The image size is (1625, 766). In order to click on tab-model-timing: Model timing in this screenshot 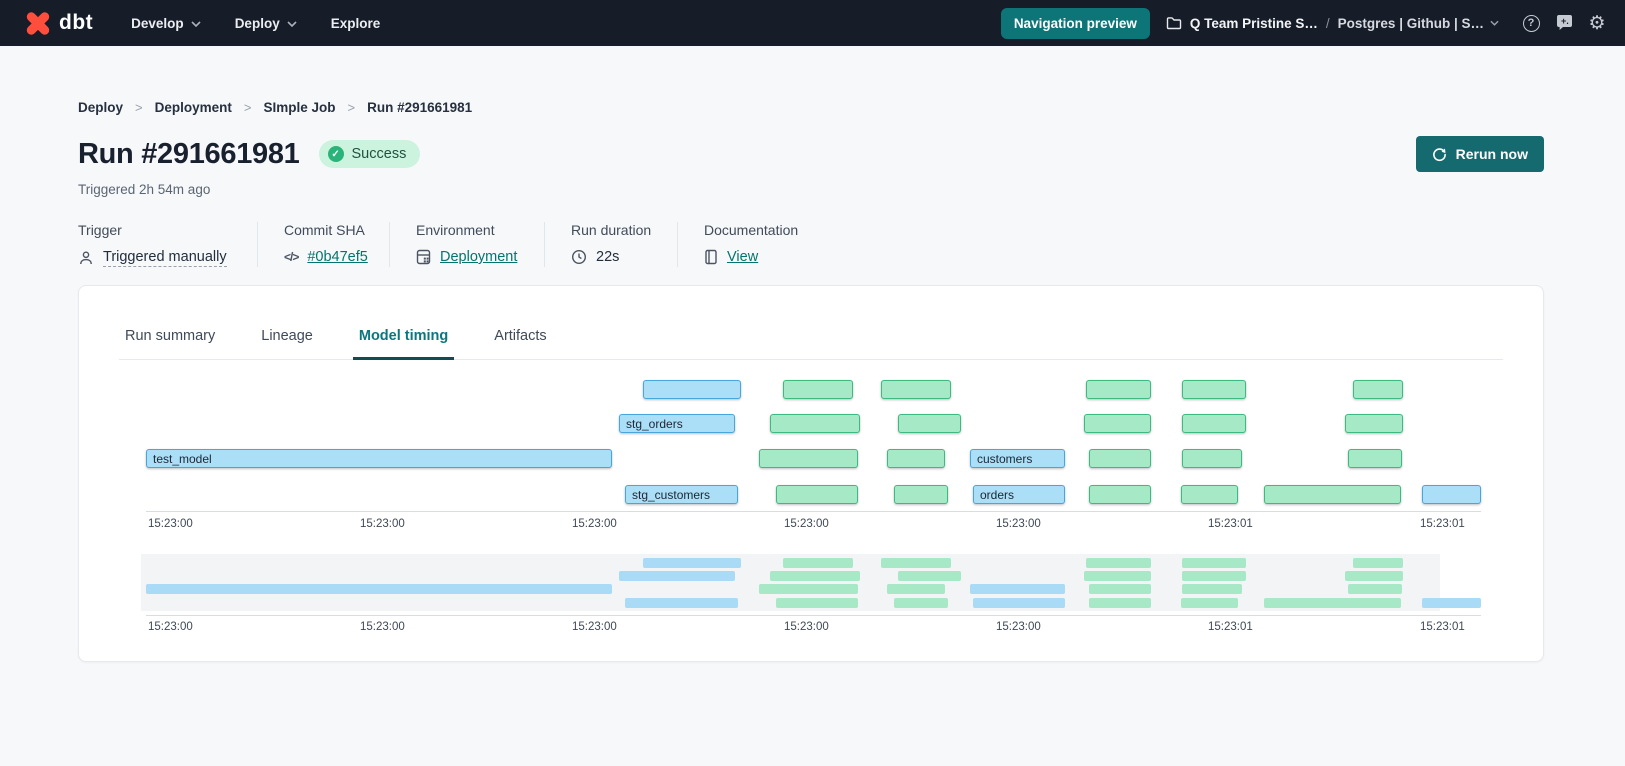, I will do `click(403, 344)`.